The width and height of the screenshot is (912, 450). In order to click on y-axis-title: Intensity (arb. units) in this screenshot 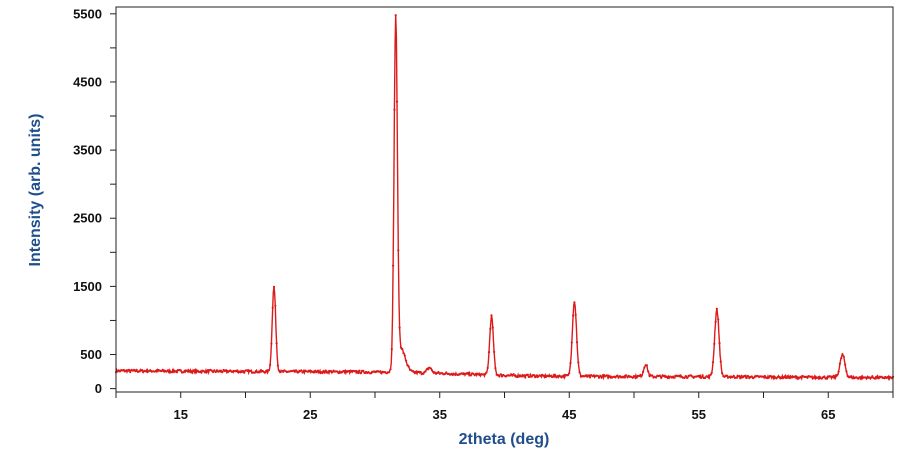, I will do `click(35, 190)`.